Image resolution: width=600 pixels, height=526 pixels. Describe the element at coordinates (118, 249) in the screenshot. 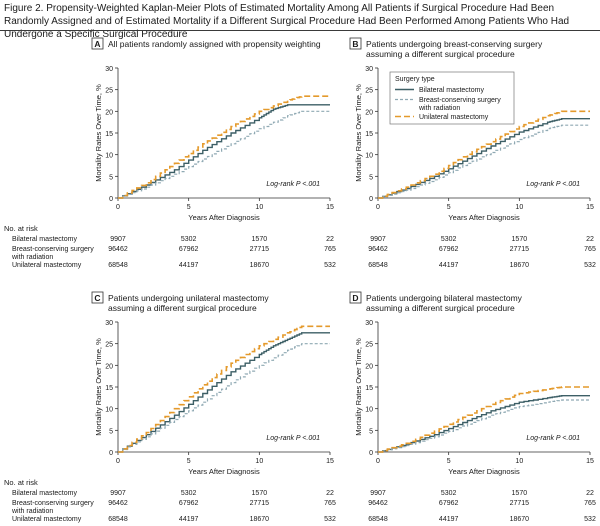

I see `at-risk-value: 96462` at that location.